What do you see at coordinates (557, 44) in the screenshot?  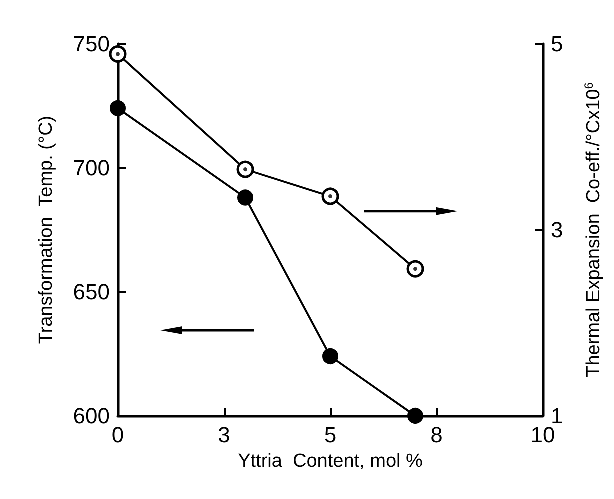 I see `y2-tick-label: 5` at bounding box center [557, 44].